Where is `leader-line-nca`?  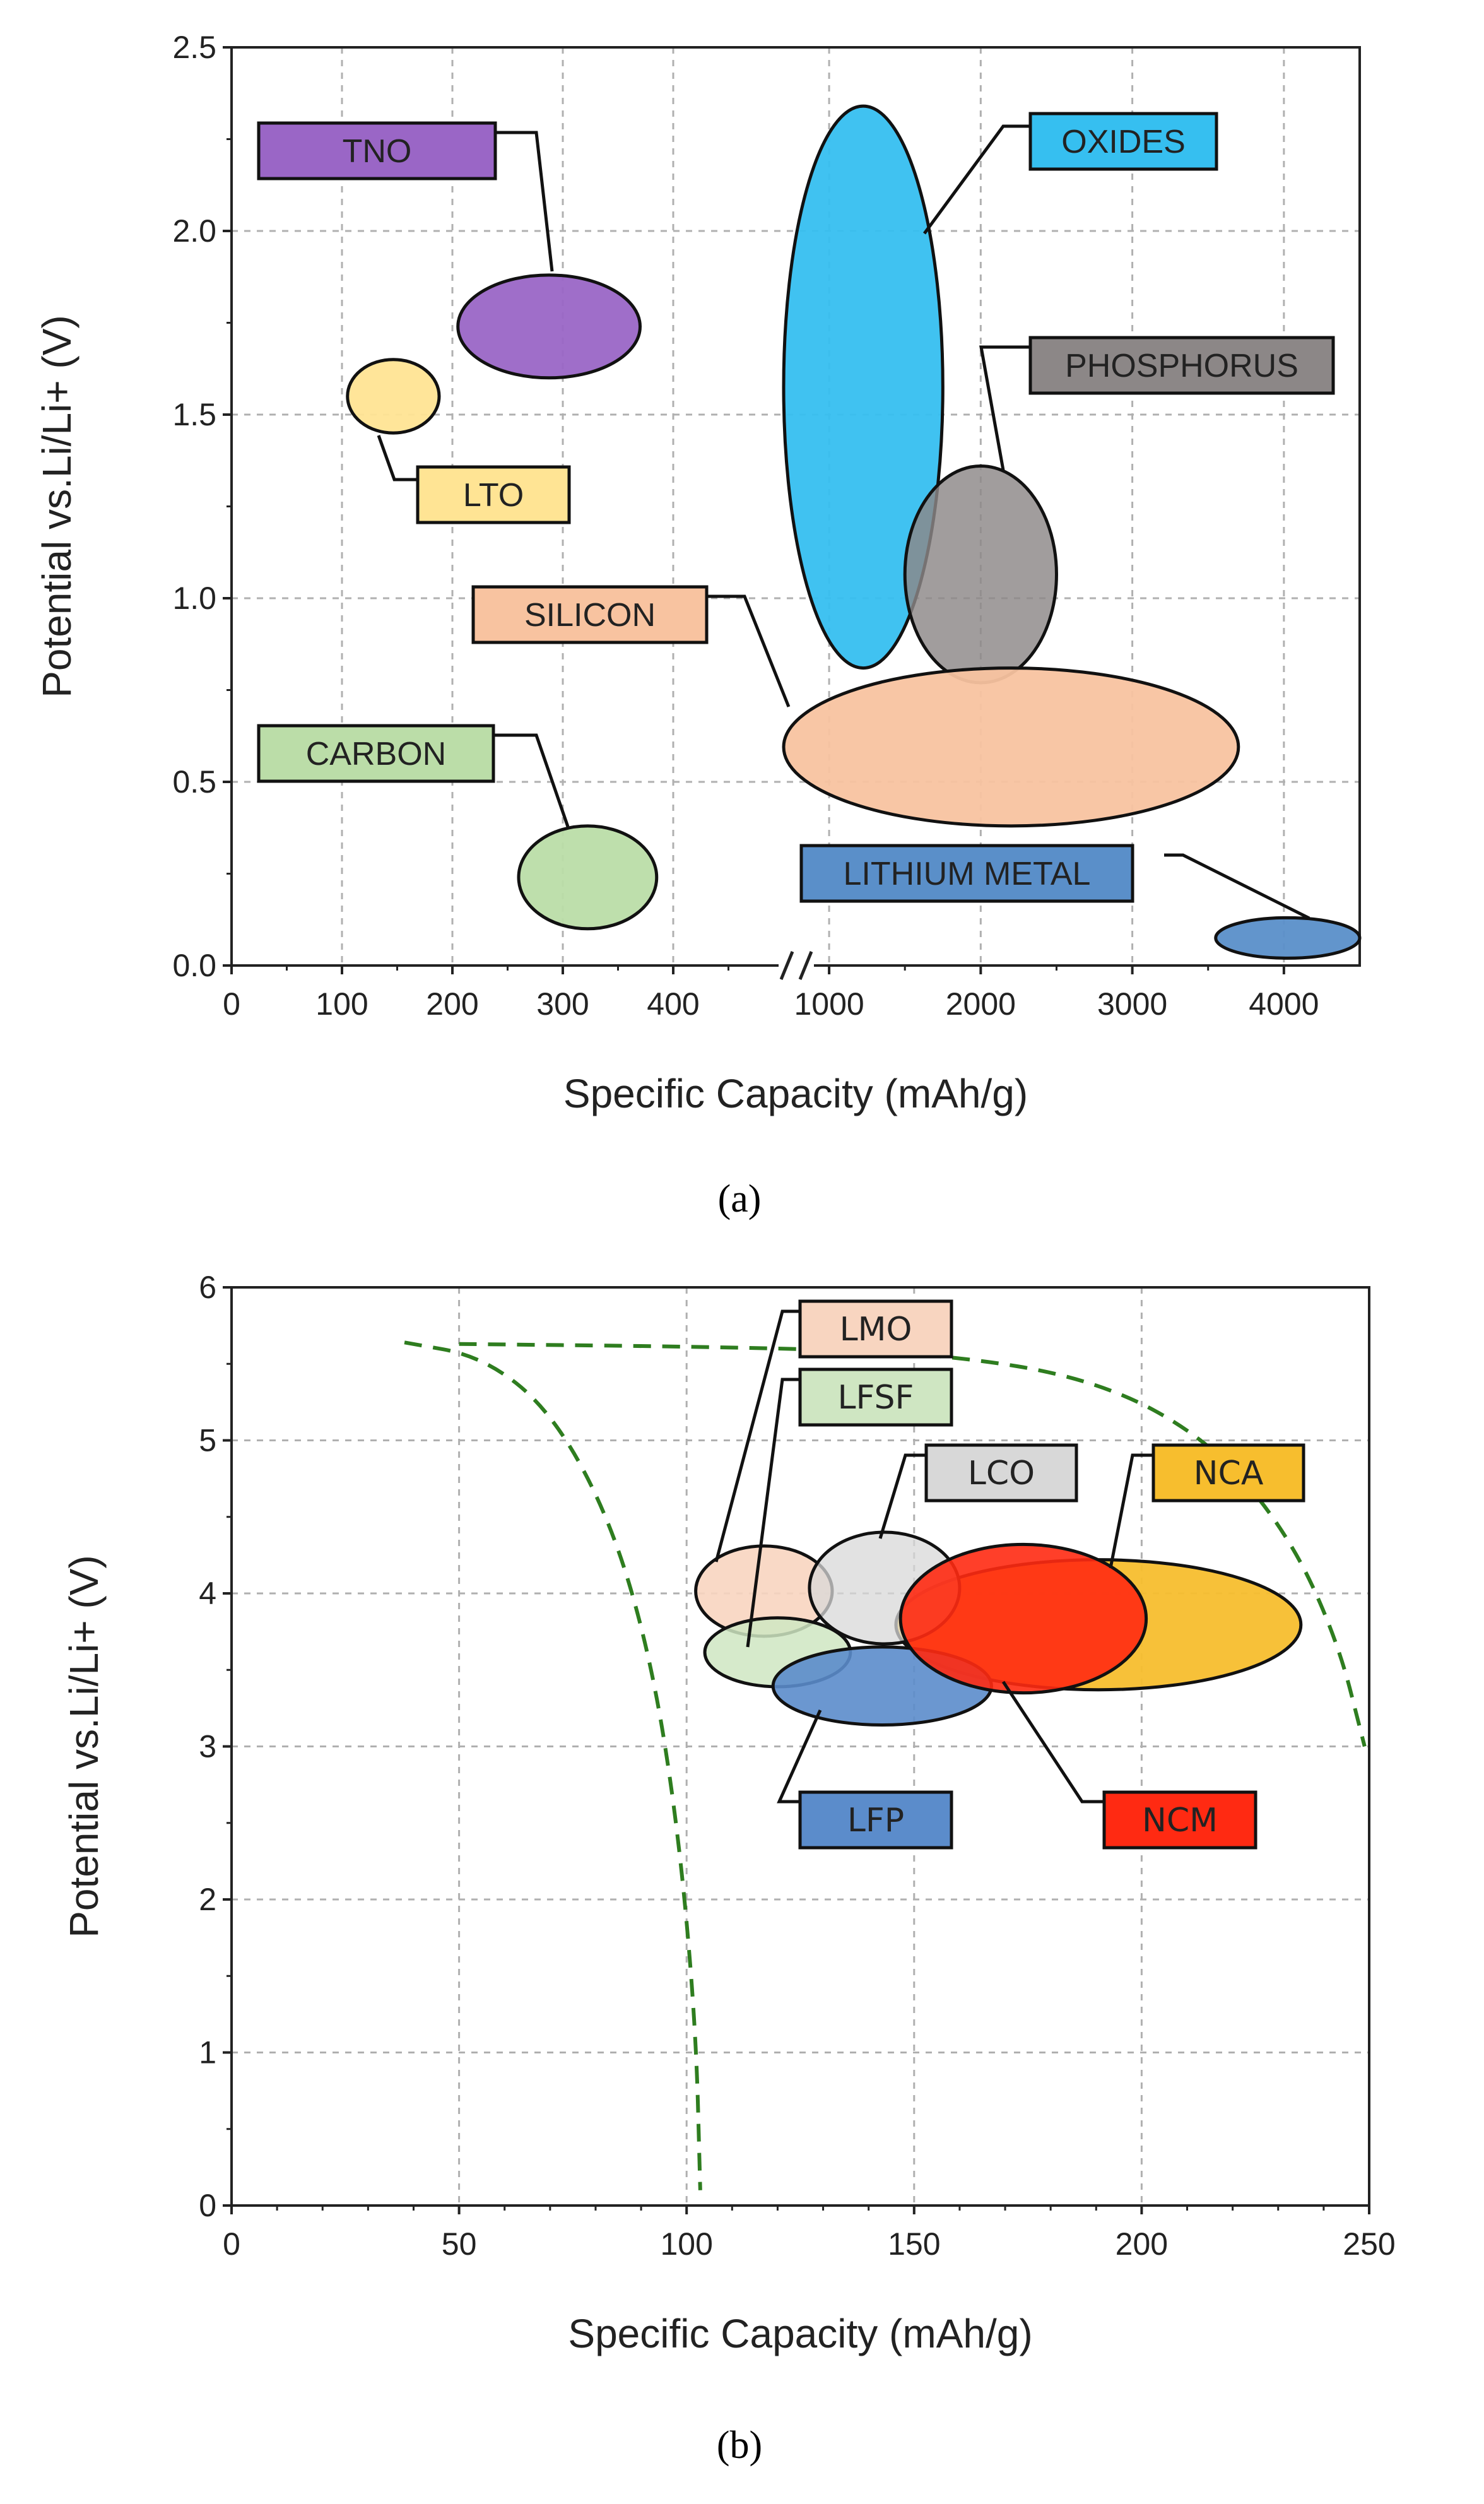 leader-line-nca is located at coordinates (1131, 1511).